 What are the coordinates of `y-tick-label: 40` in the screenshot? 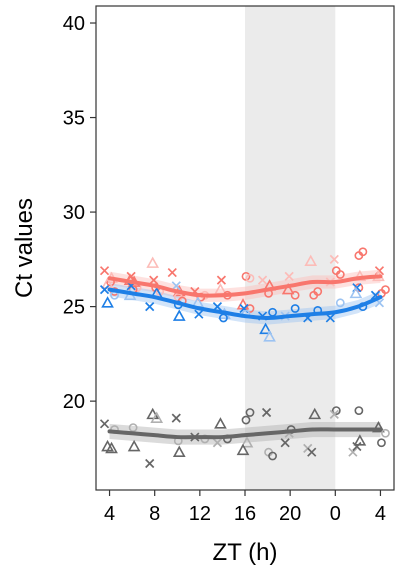 It's located at (74, 24).